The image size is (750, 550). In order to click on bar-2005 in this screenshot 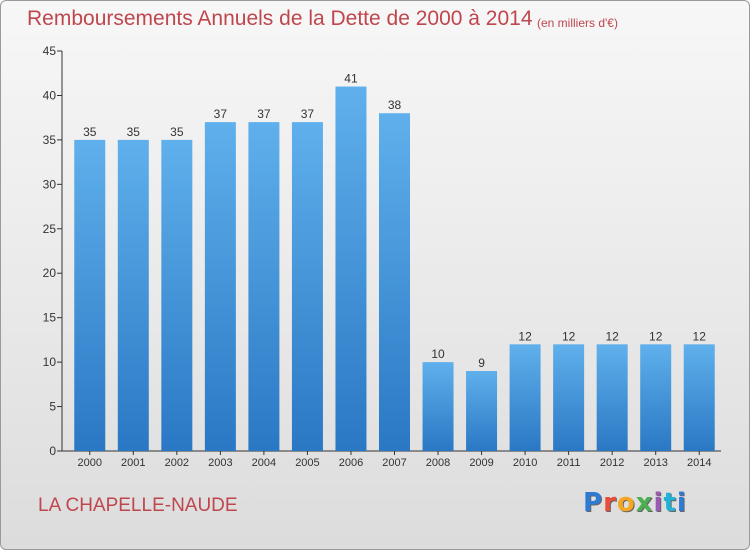, I will do `click(307, 286)`.